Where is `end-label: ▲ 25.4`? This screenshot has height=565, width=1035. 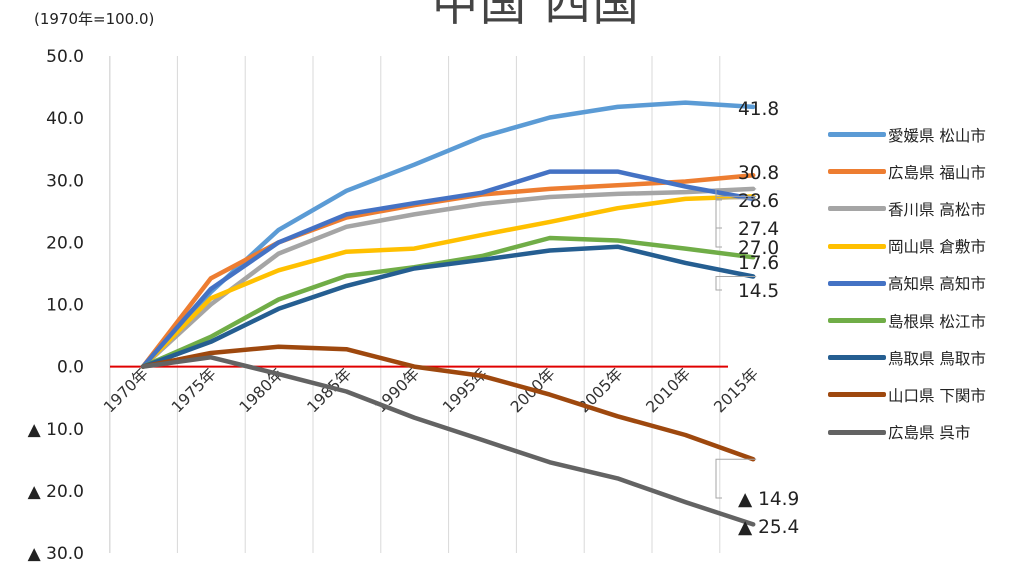
end-label: ▲ 25.4 is located at coordinates (768, 527).